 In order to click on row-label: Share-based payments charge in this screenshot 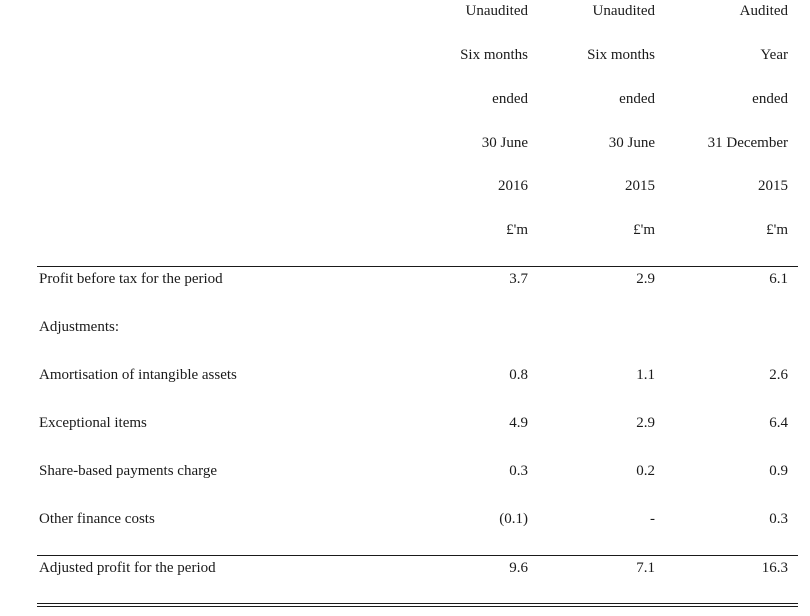, I will do `click(128, 471)`.